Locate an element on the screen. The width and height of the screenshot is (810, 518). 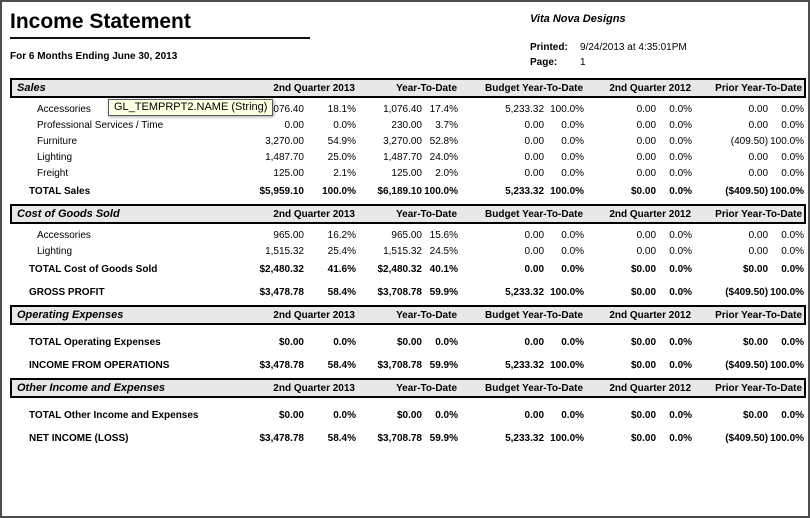
row-label: GROSS PROFIT is located at coordinates (67, 292).